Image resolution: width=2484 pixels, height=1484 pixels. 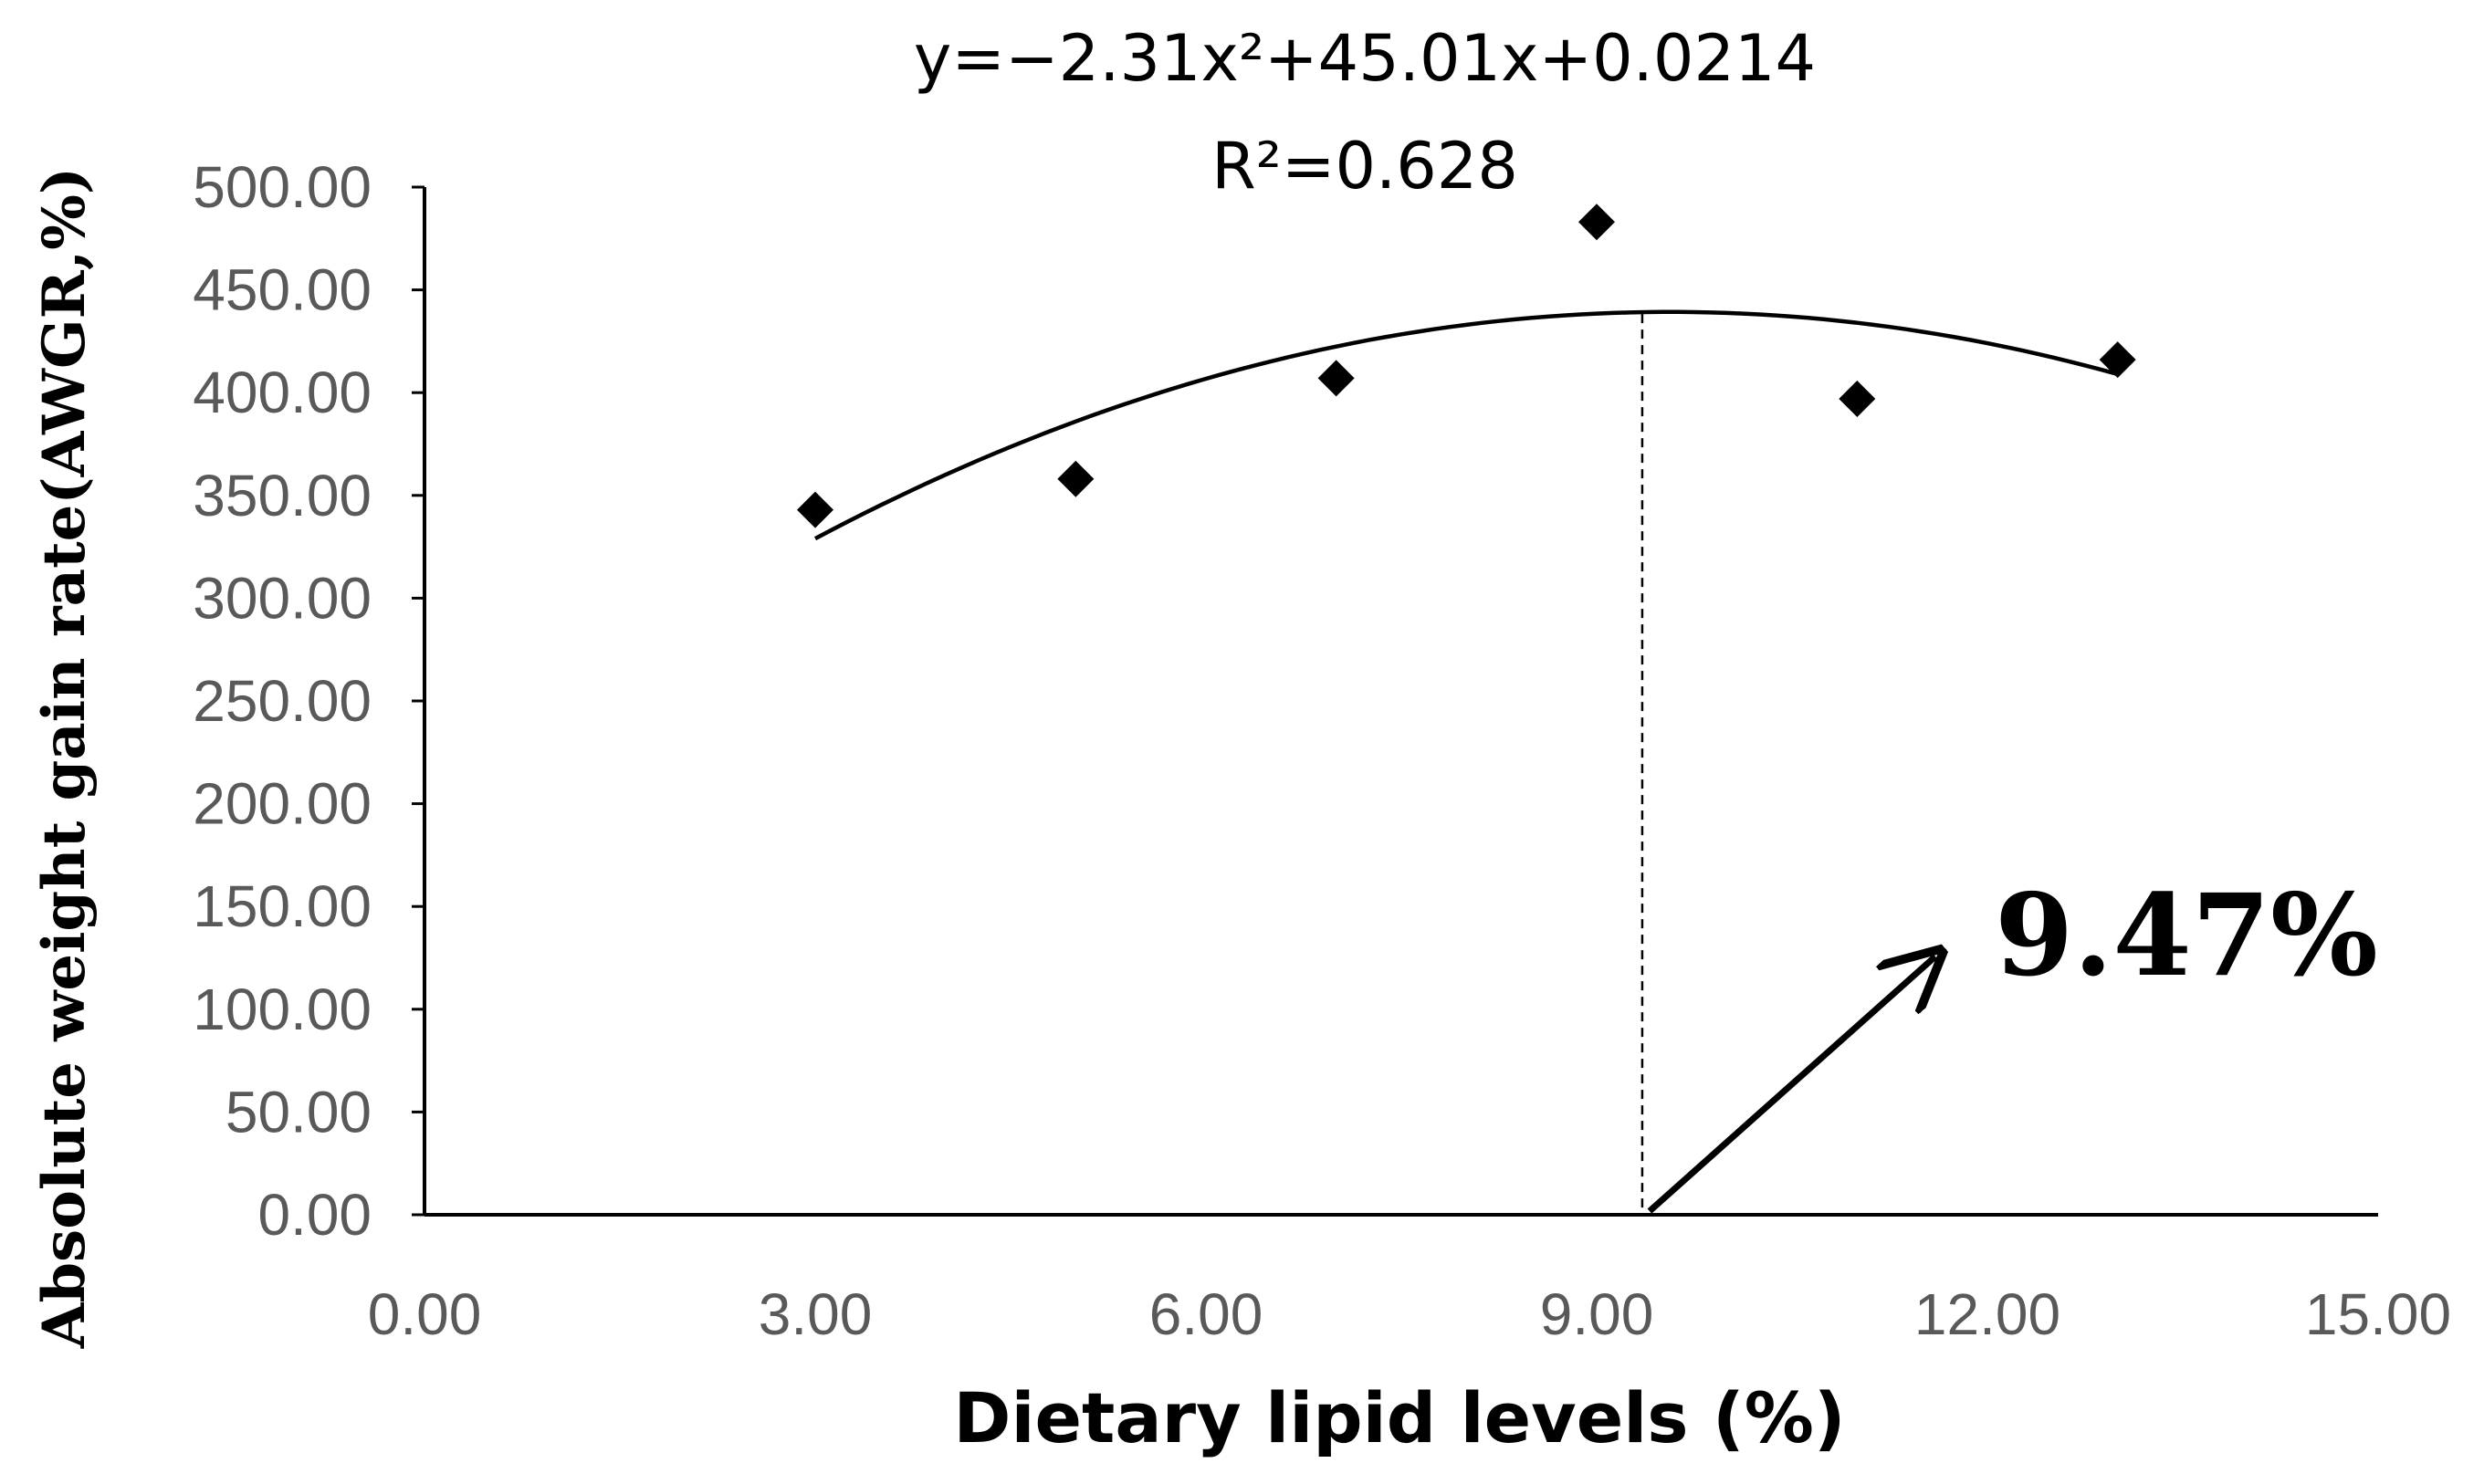 What do you see at coordinates (64, 758) in the screenshot?
I see `y-axis-title: Absolute weight gain rate(AWGR,%)` at bounding box center [64, 758].